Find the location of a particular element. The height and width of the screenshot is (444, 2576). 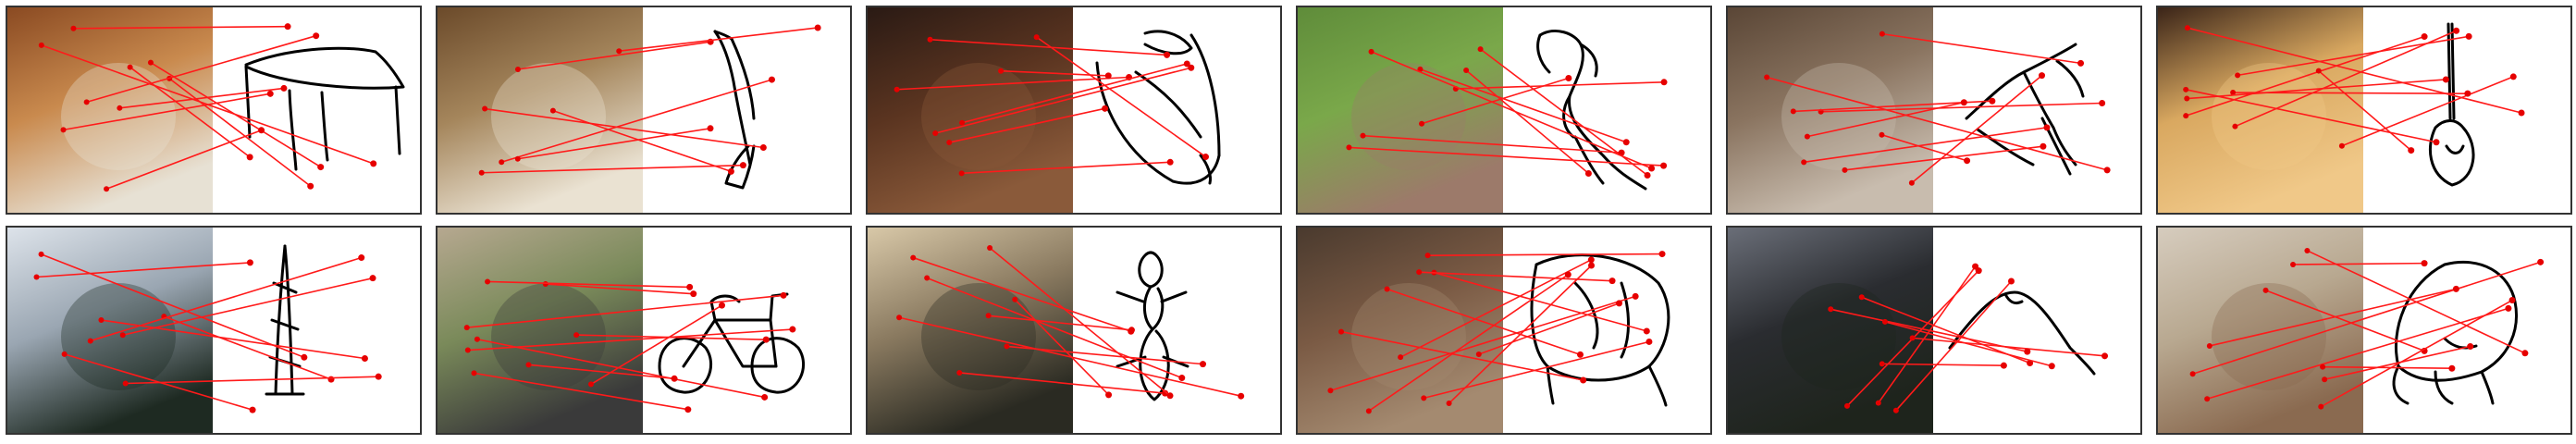

axe-photo is located at coordinates (540, 110).